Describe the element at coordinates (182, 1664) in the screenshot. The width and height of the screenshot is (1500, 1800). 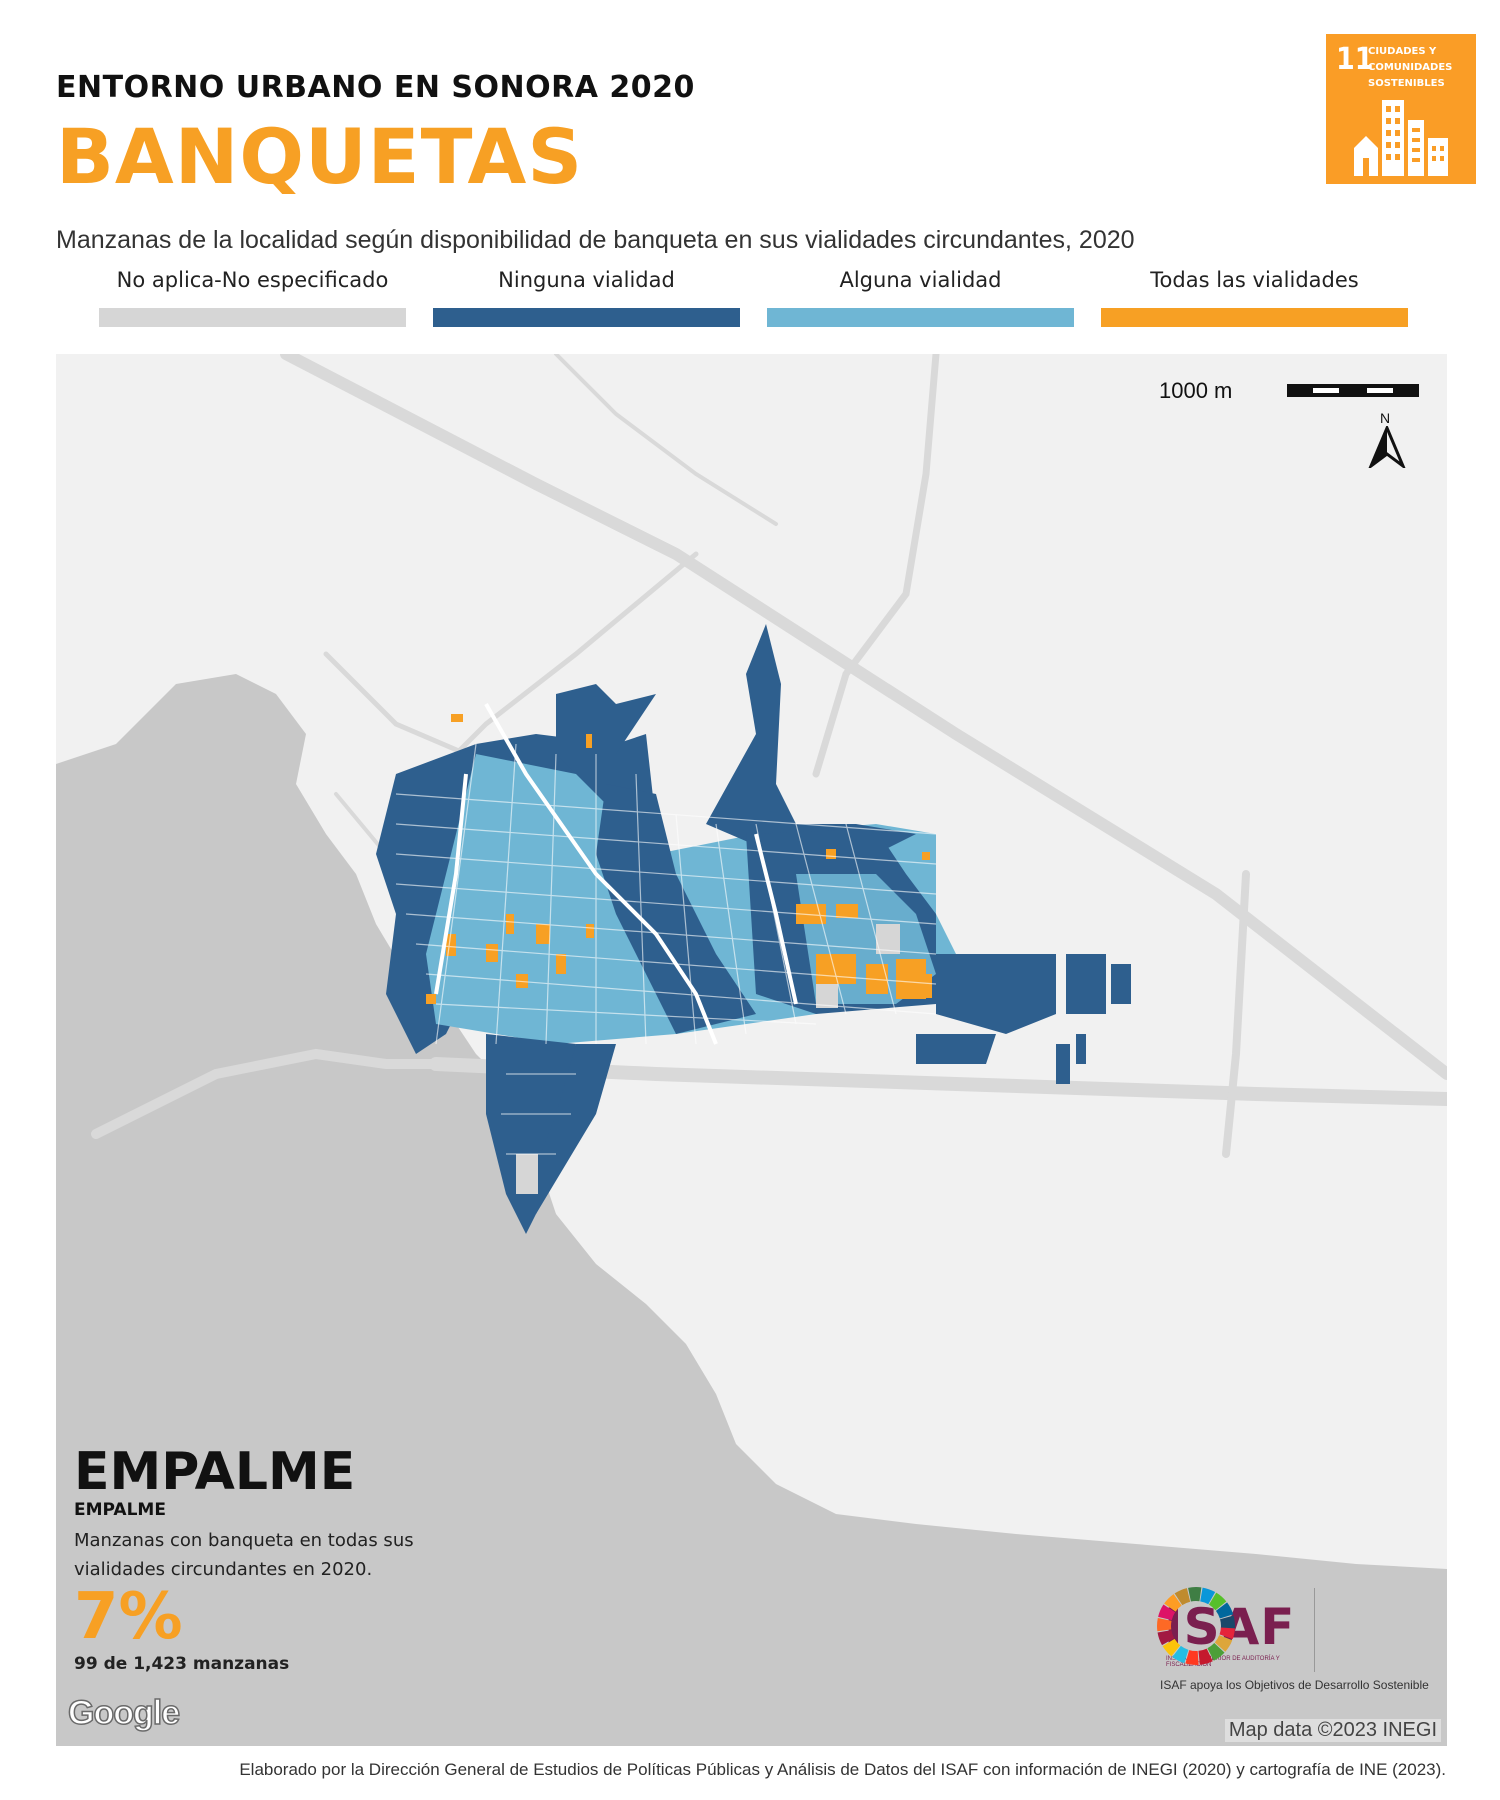
I see `stat-count: 99 de 1,423 manzanas` at that location.